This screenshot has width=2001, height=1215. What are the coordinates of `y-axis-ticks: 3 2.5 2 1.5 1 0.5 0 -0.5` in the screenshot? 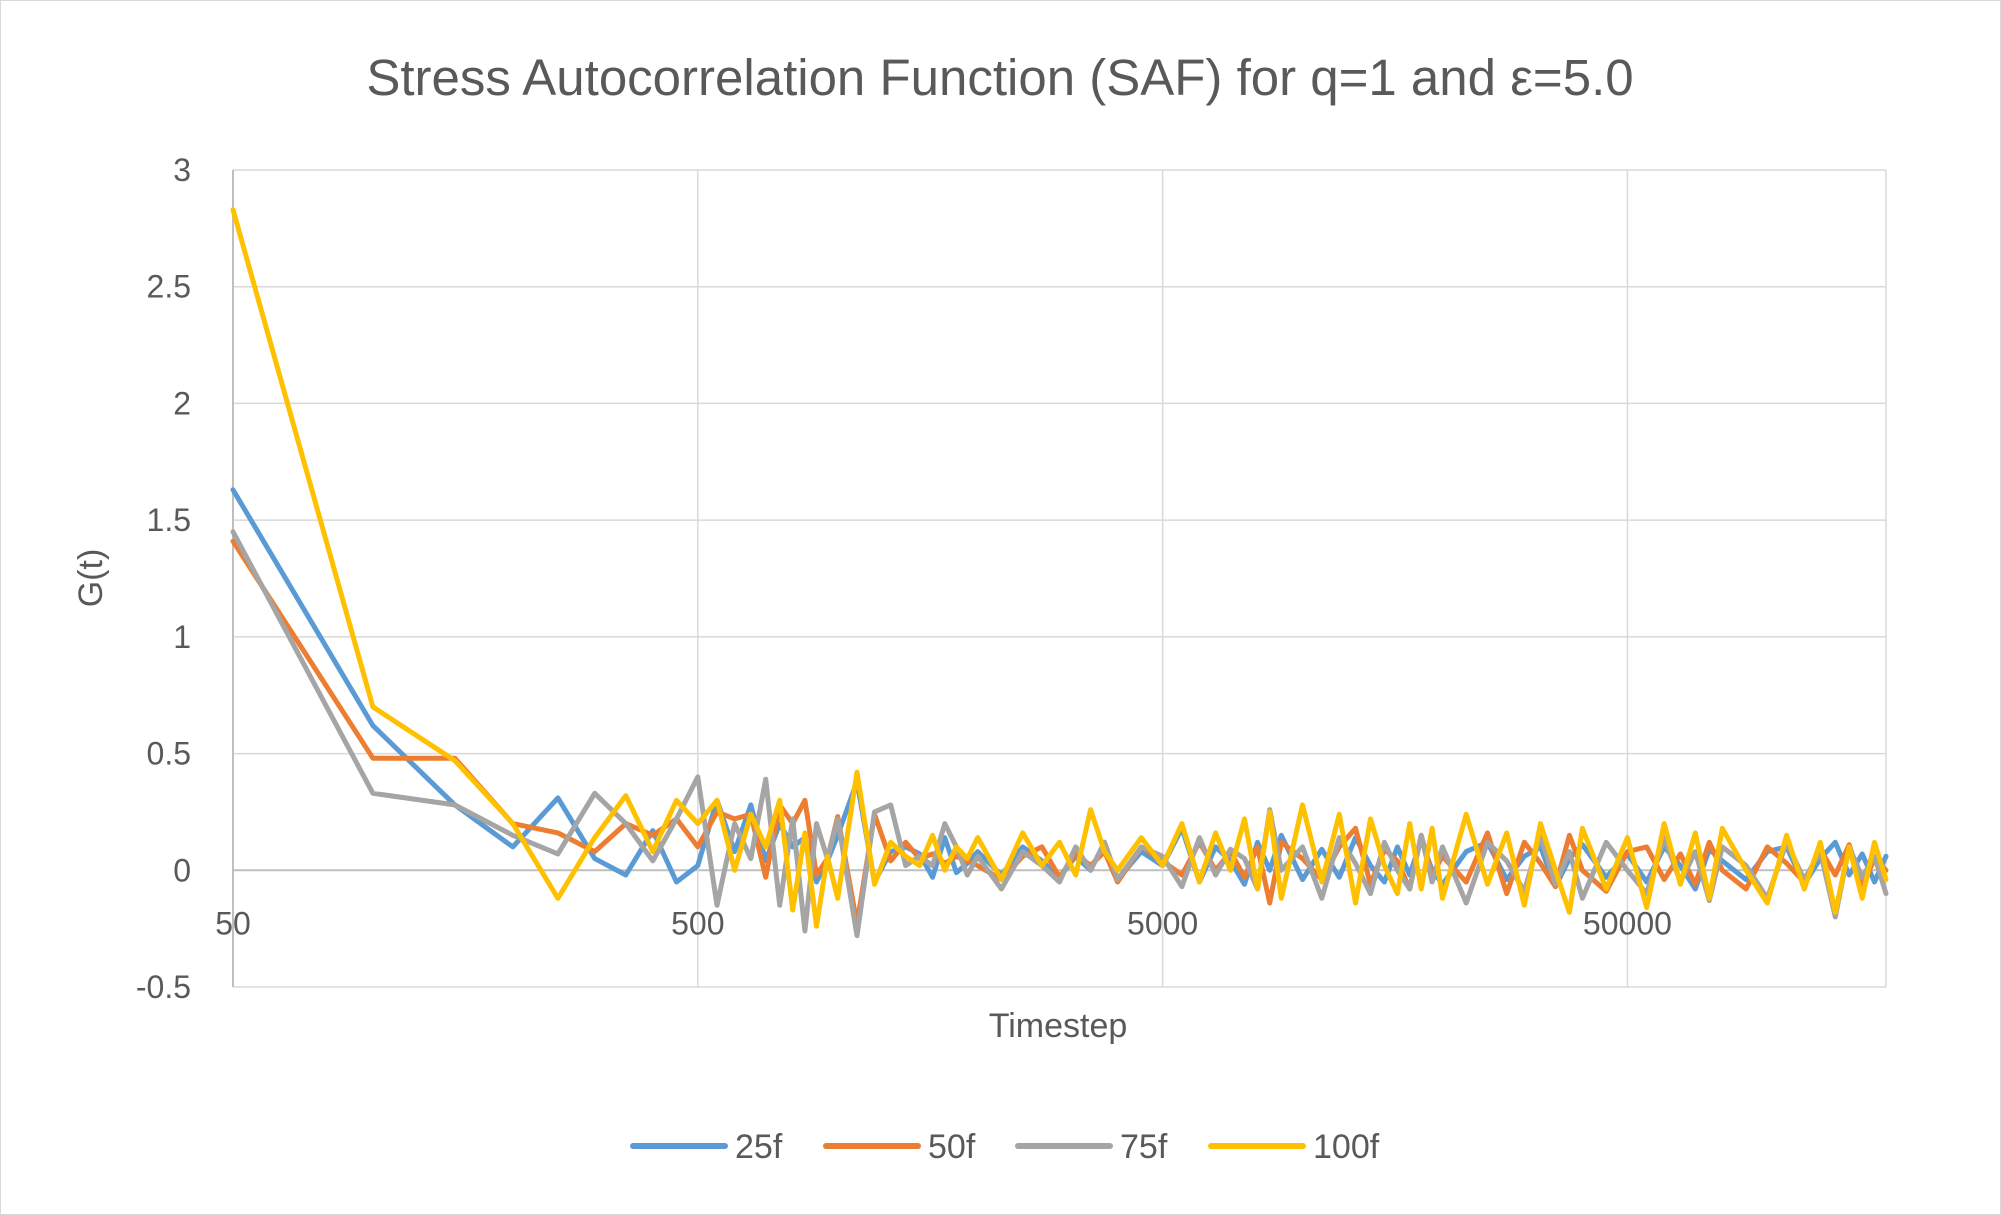 It's located at (163, 578).